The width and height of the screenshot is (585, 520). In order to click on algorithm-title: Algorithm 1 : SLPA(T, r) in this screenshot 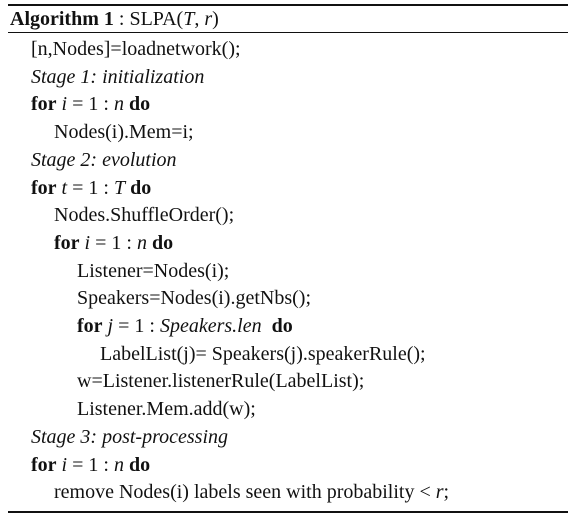, I will do `click(114, 19)`.